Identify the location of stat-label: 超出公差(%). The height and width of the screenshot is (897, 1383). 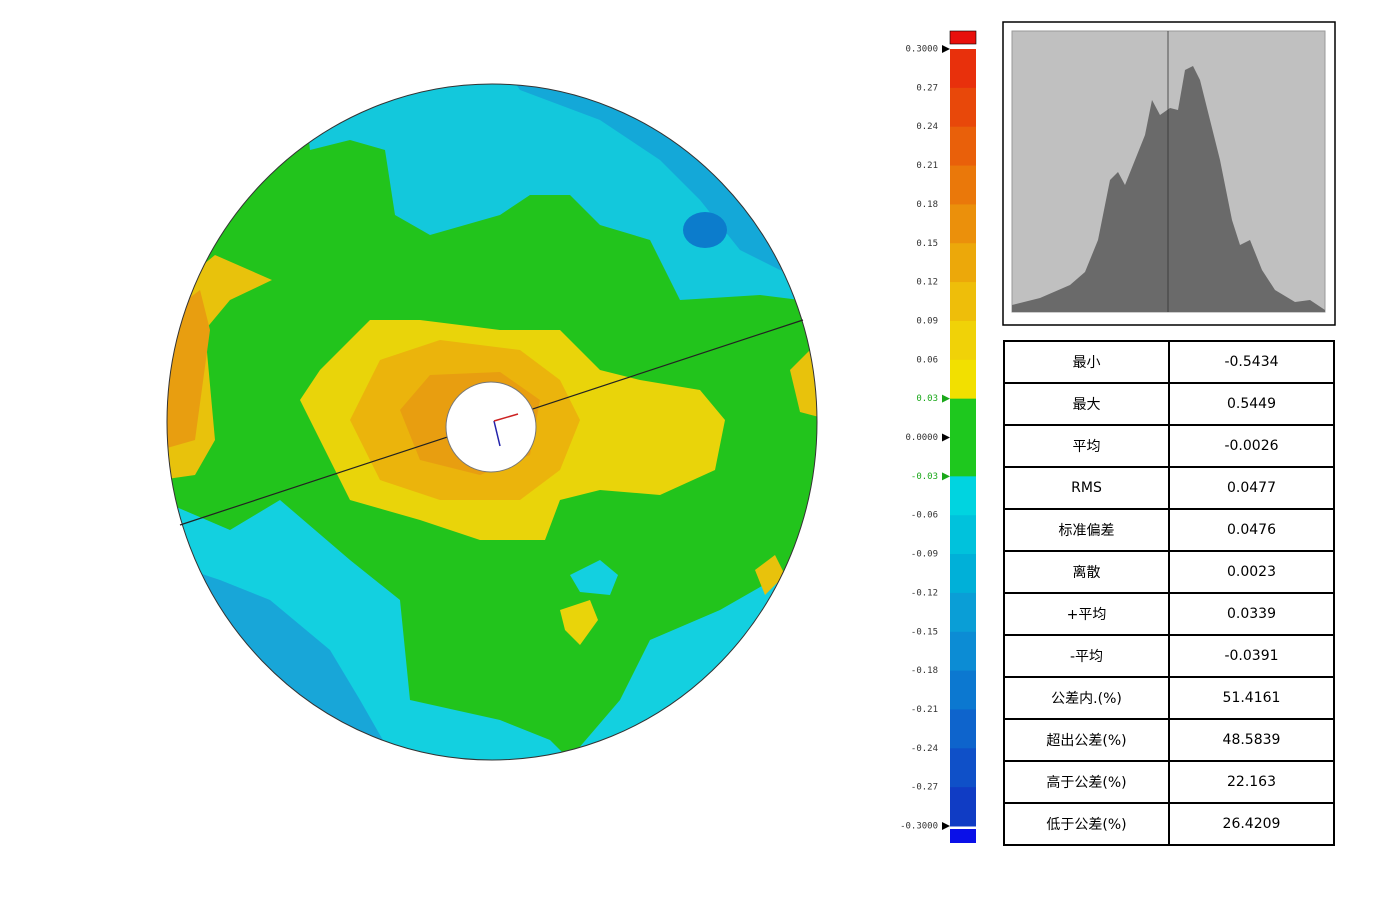
(1086, 740).